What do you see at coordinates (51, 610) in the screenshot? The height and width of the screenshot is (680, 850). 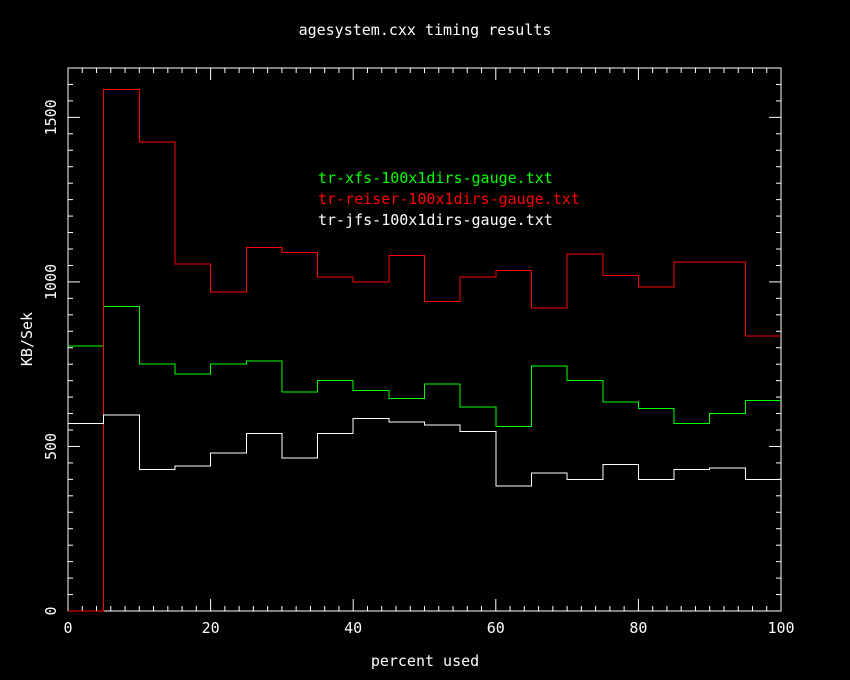 I see `y-tick-label: 0` at bounding box center [51, 610].